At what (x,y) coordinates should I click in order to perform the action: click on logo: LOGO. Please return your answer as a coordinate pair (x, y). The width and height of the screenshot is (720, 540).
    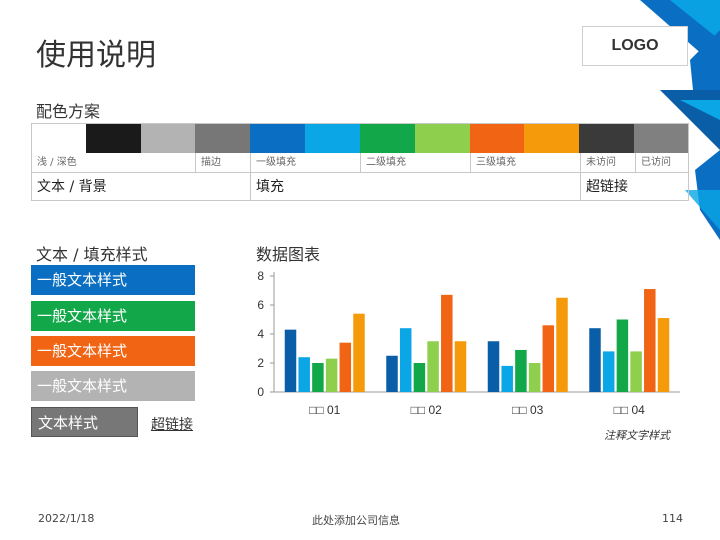
    Looking at the image, I should click on (635, 46).